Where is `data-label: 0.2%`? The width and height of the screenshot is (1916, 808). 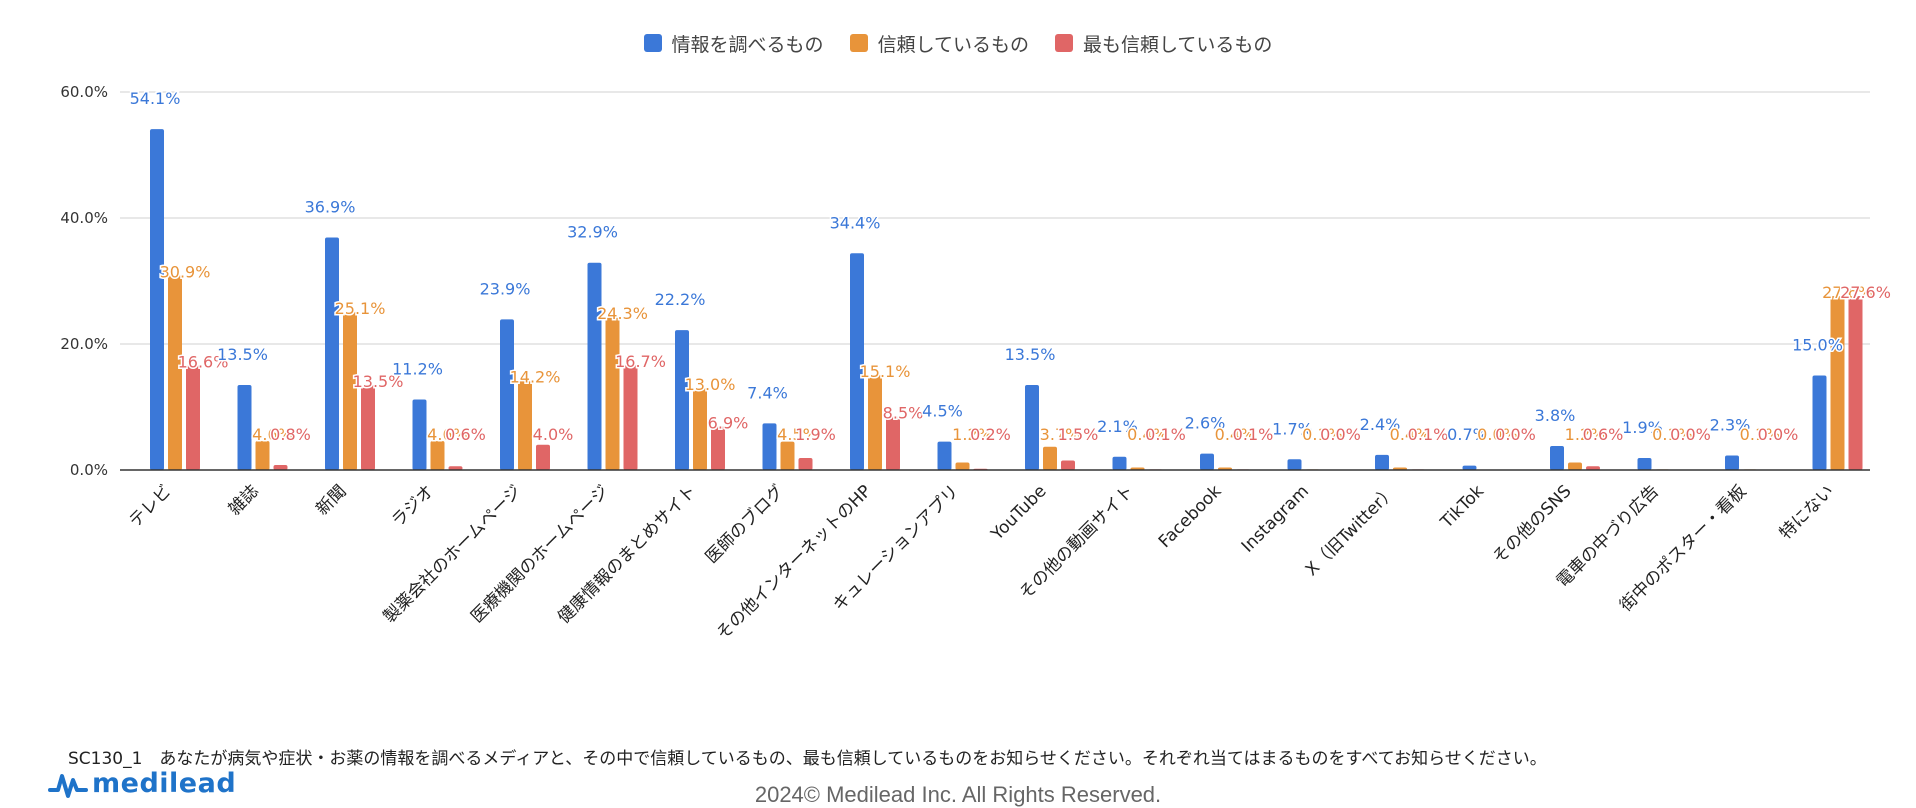 data-label: 0.2% is located at coordinates (990, 434).